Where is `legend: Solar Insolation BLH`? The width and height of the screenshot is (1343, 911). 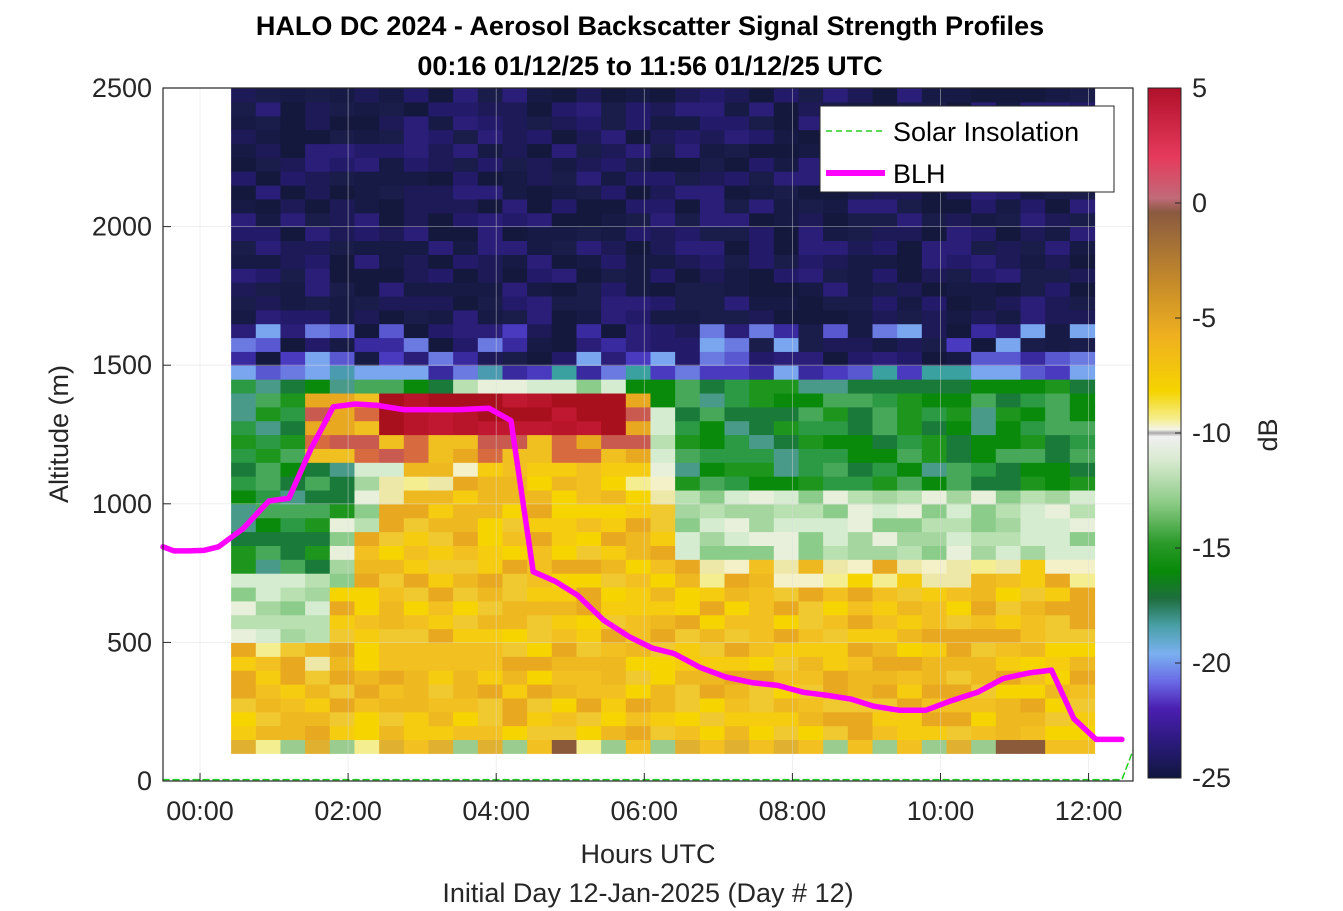
legend: Solar Insolation BLH is located at coordinates (967, 149).